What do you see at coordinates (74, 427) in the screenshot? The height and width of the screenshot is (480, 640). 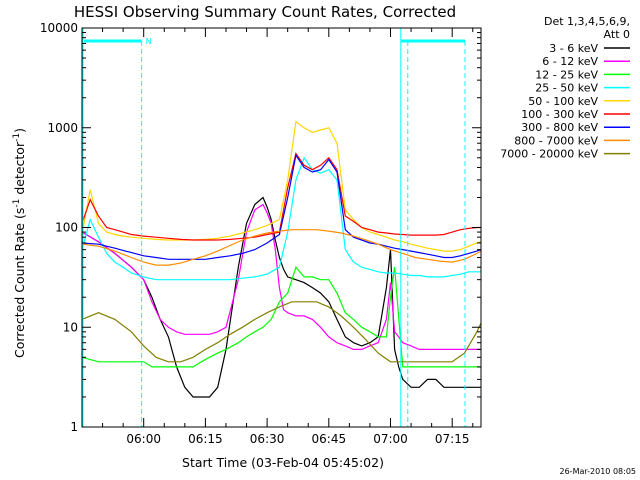 I see `y-tick-label-1: 1` at bounding box center [74, 427].